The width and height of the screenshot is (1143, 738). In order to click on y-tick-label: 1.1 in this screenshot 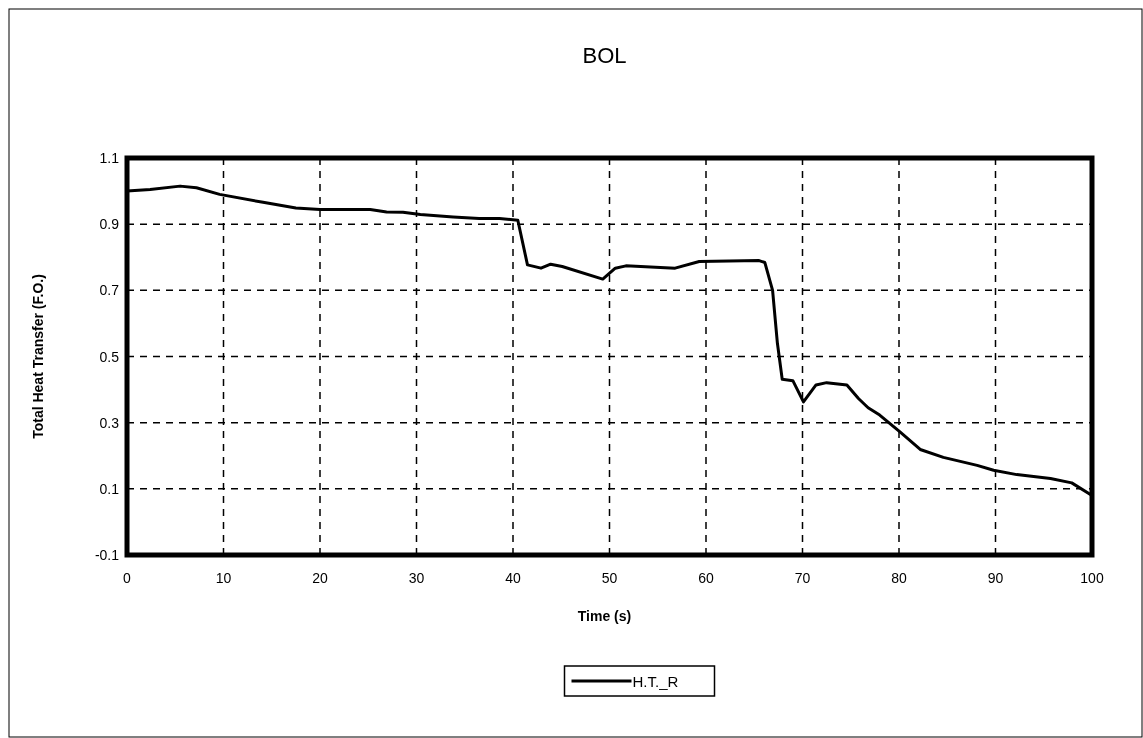, I will do `click(109, 158)`.